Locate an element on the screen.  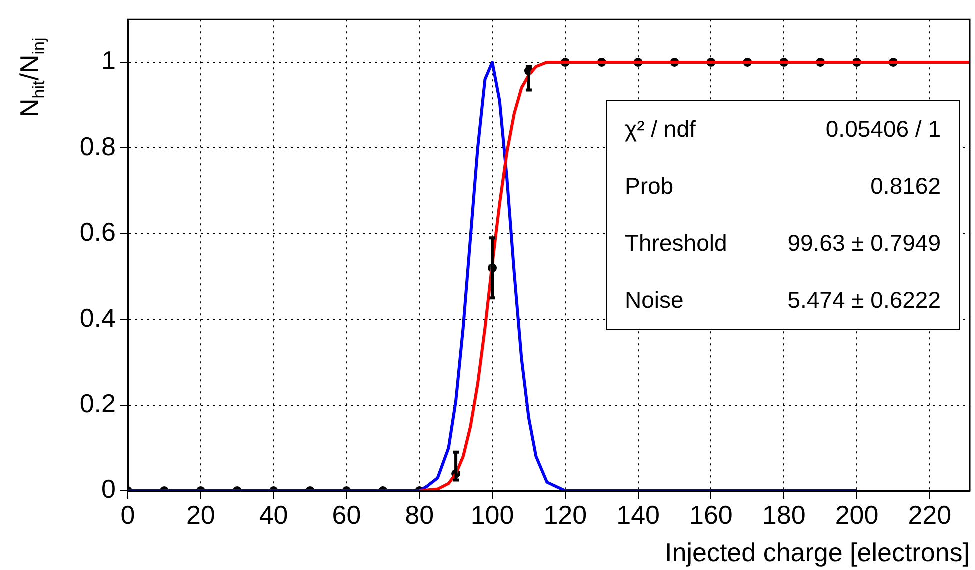
x-tick-label: 200 is located at coordinates (857, 515).